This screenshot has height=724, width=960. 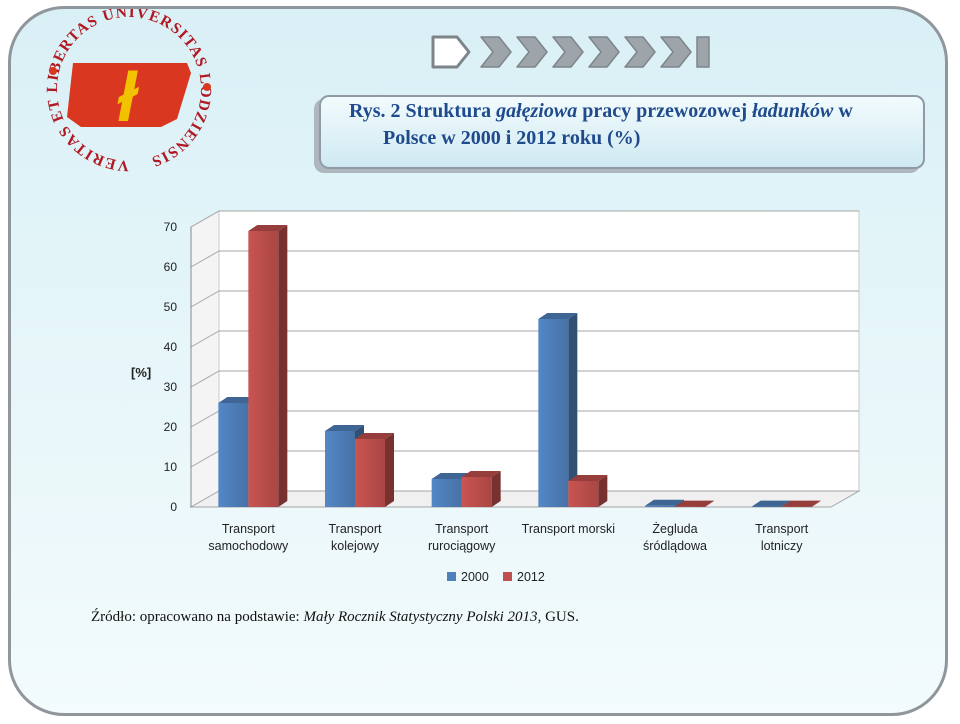 What do you see at coordinates (173, 507) in the screenshot?
I see `y-tick-label: 0` at bounding box center [173, 507].